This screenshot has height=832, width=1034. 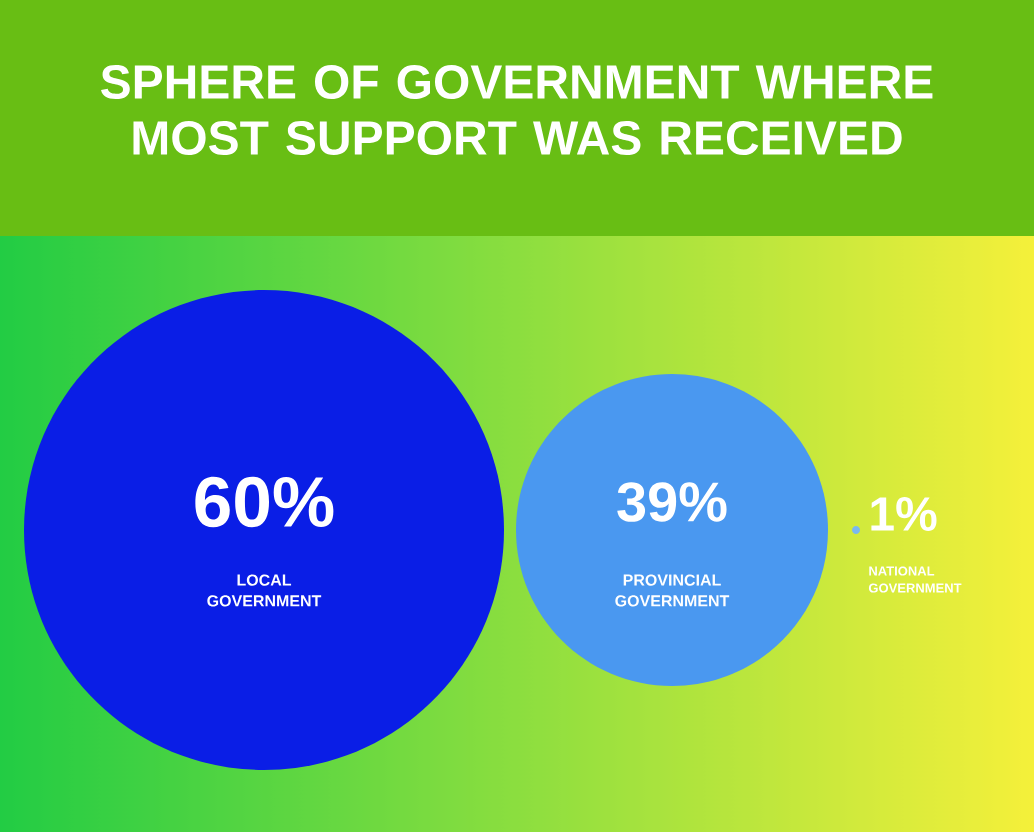 What do you see at coordinates (264, 502) in the screenshot?
I see `data-label: 60%` at bounding box center [264, 502].